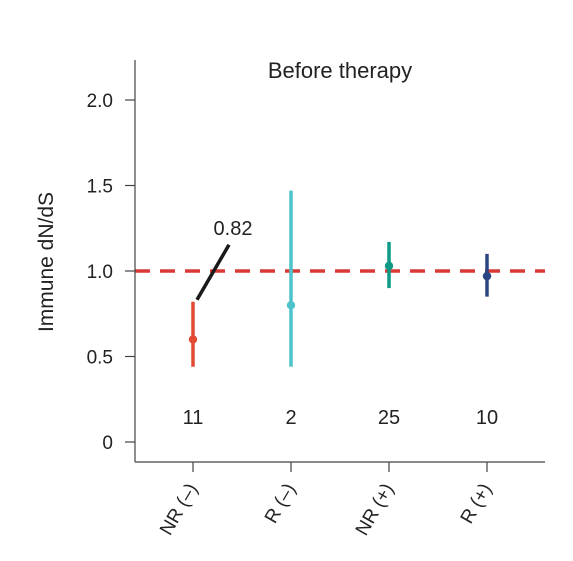 This screenshot has height=561, width=573. I want to click on y-tick-label: 0.5, so click(100, 358).